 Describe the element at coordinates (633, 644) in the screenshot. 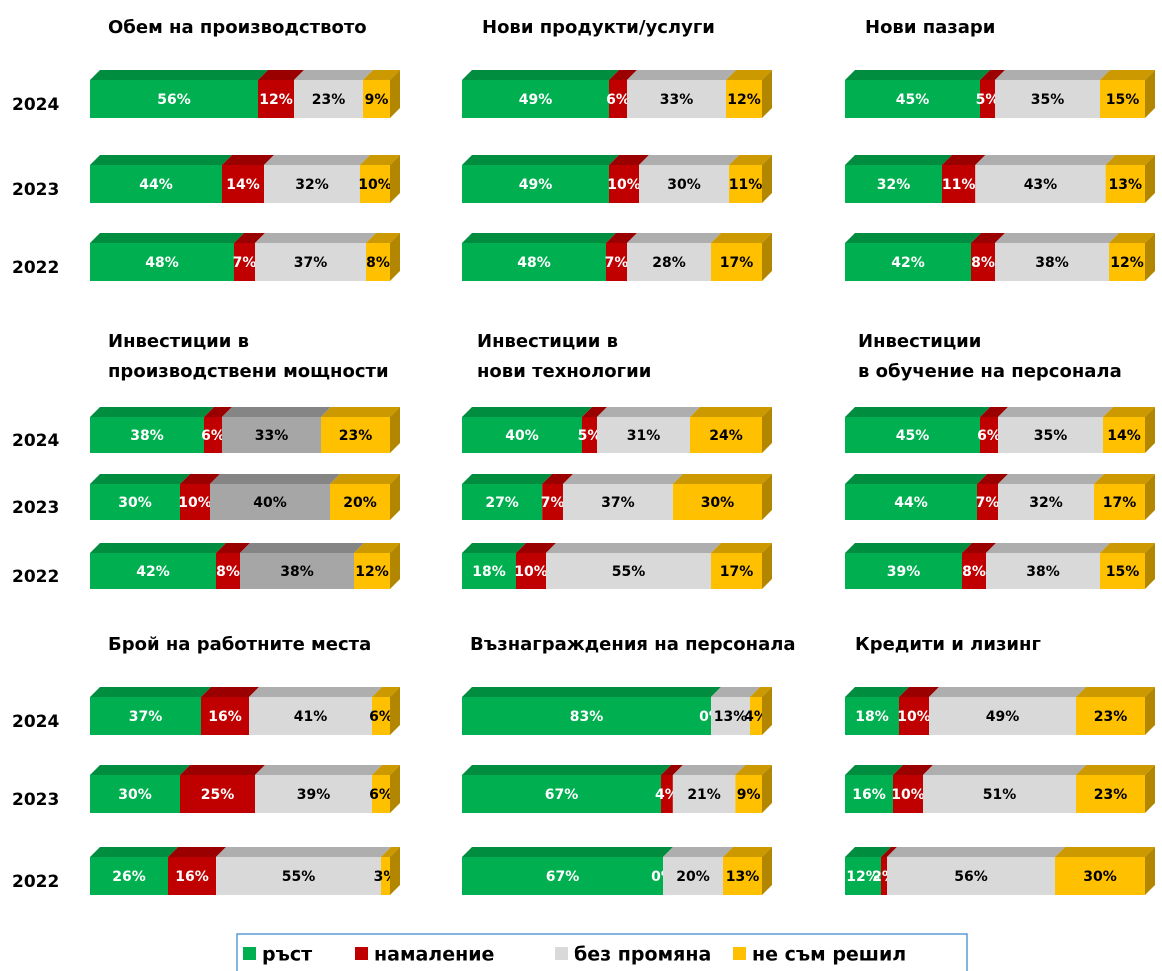

I see `chart-title: Възнаграждения на персонала` at that location.